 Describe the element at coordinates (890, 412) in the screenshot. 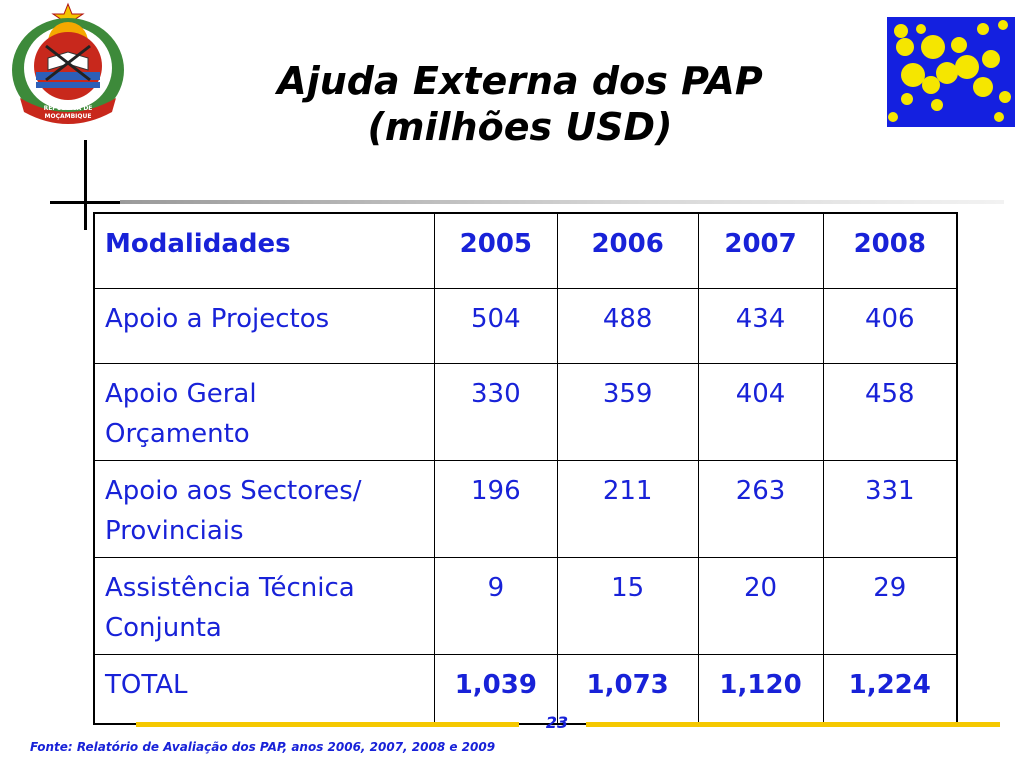

I see `table-cell: 458` at that location.